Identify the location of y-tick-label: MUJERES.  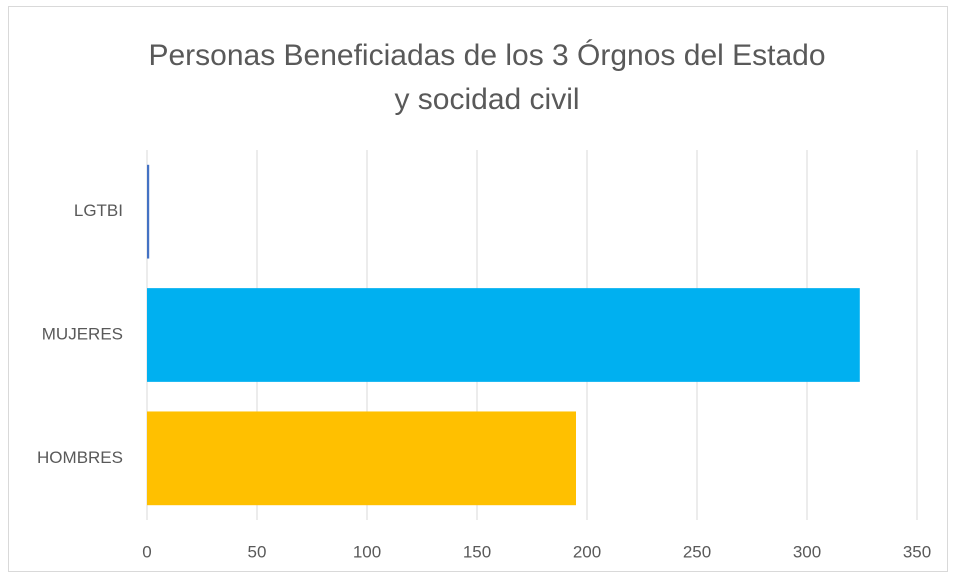
(82, 333).